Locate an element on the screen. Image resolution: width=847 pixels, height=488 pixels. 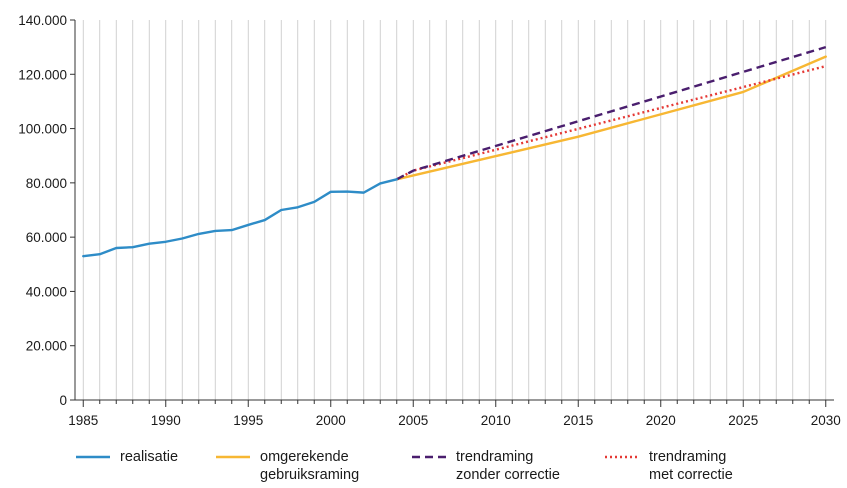
y-tick-label: 0 is located at coordinates (63, 400).